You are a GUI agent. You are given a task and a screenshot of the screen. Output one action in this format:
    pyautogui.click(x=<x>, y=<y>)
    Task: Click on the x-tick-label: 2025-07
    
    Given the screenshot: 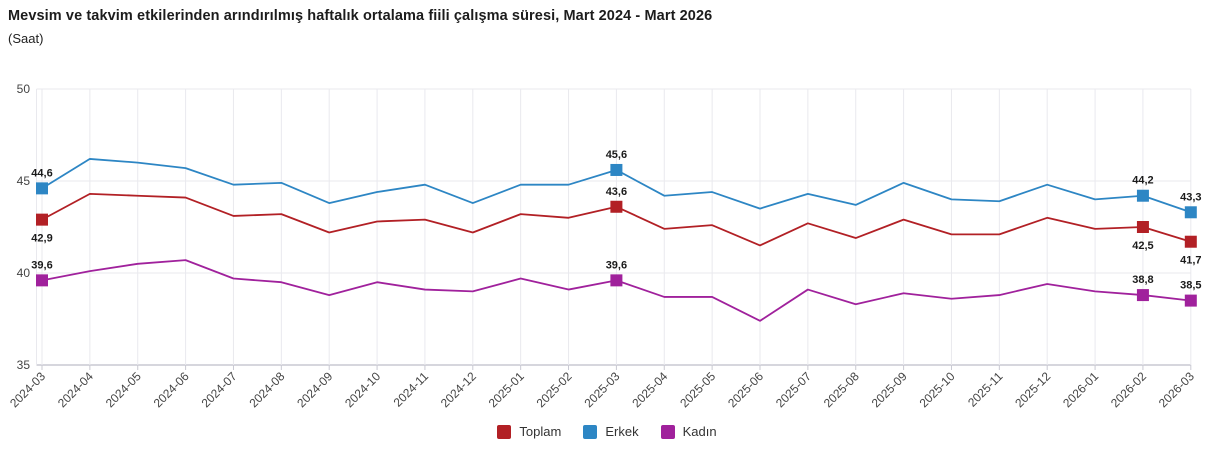 What is the action you would take?
    pyautogui.click(x=793, y=389)
    